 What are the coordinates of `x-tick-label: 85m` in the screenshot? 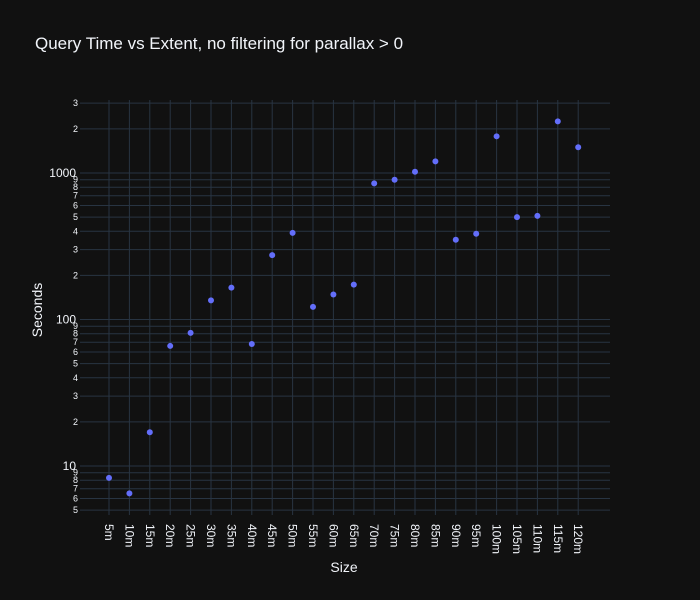 It's located at (435, 535).